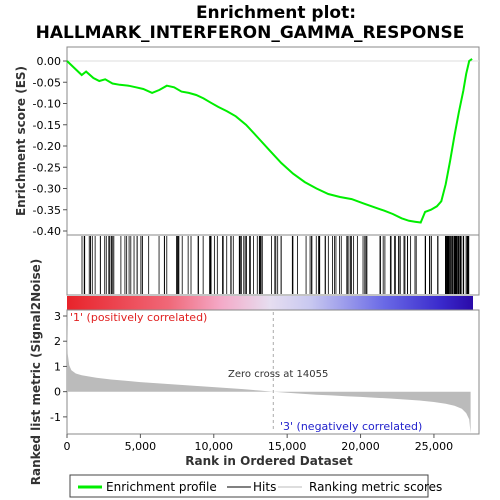 Image resolution: width=500 pixels, height=500 pixels. What do you see at coordinates (161, 487) in the screenshot?
I see `legend-enrichment-label: Enrichment profile` at bounding box center [161, 487].